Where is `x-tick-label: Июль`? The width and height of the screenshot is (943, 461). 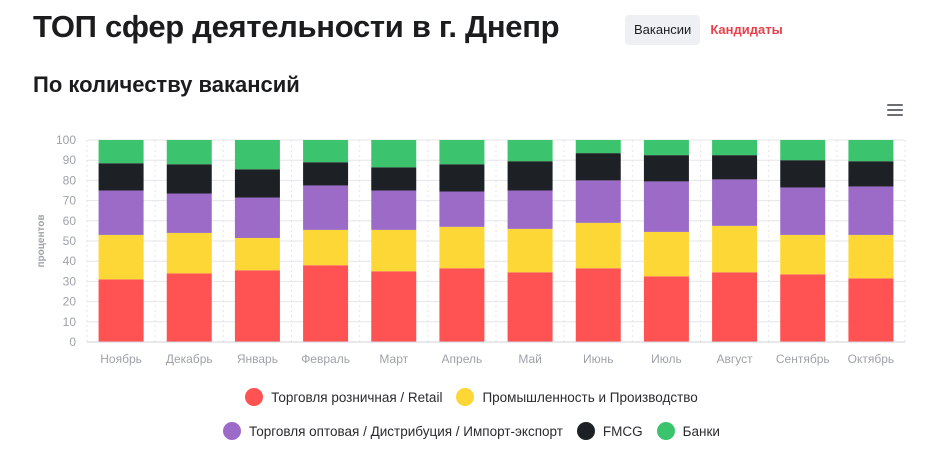 x-tick-label: Июль is located at coordinates (666, 359).